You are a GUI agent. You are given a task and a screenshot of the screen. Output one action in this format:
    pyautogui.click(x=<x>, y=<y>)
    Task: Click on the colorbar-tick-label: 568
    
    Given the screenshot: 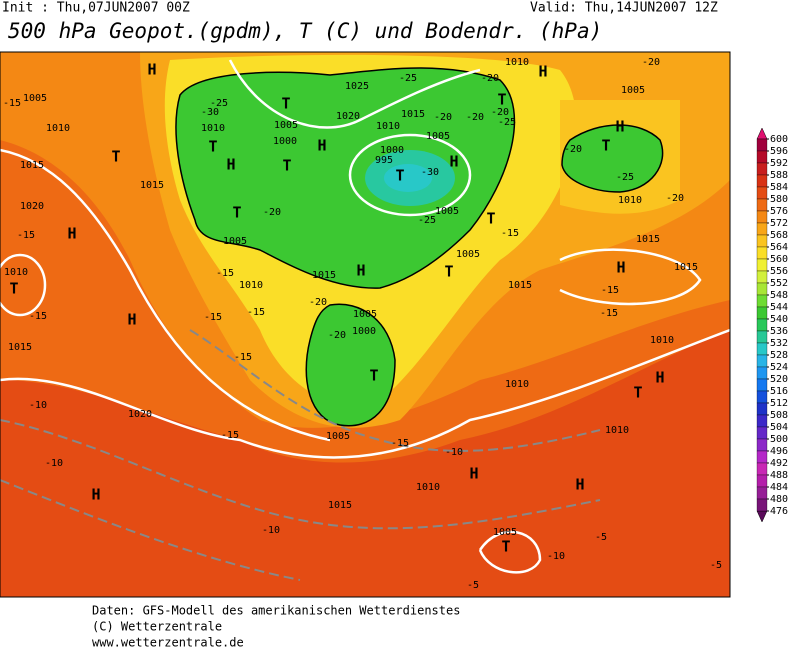 What is the action you would take?
    pyautogui.click(x=779, y=235)
    